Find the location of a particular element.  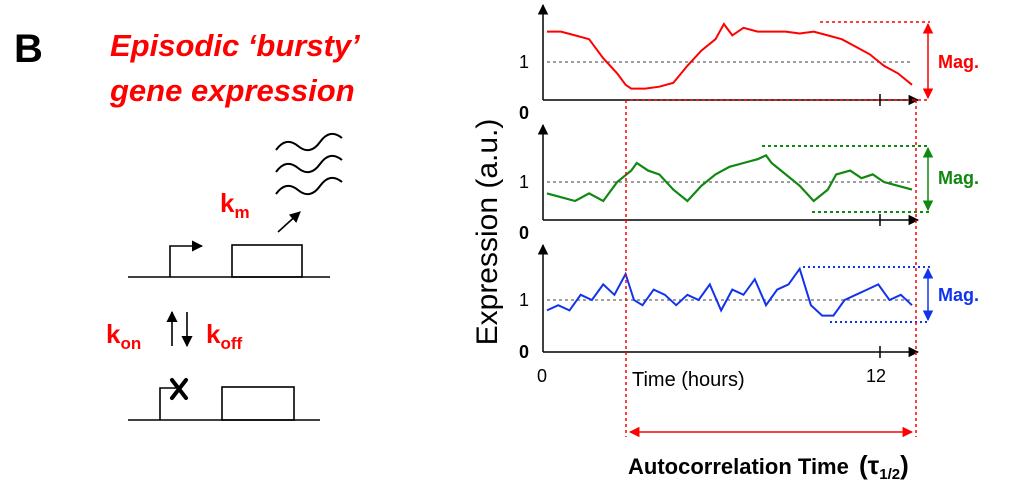

magnitude-label-red: Mag. is located at coordinates (958, 62).